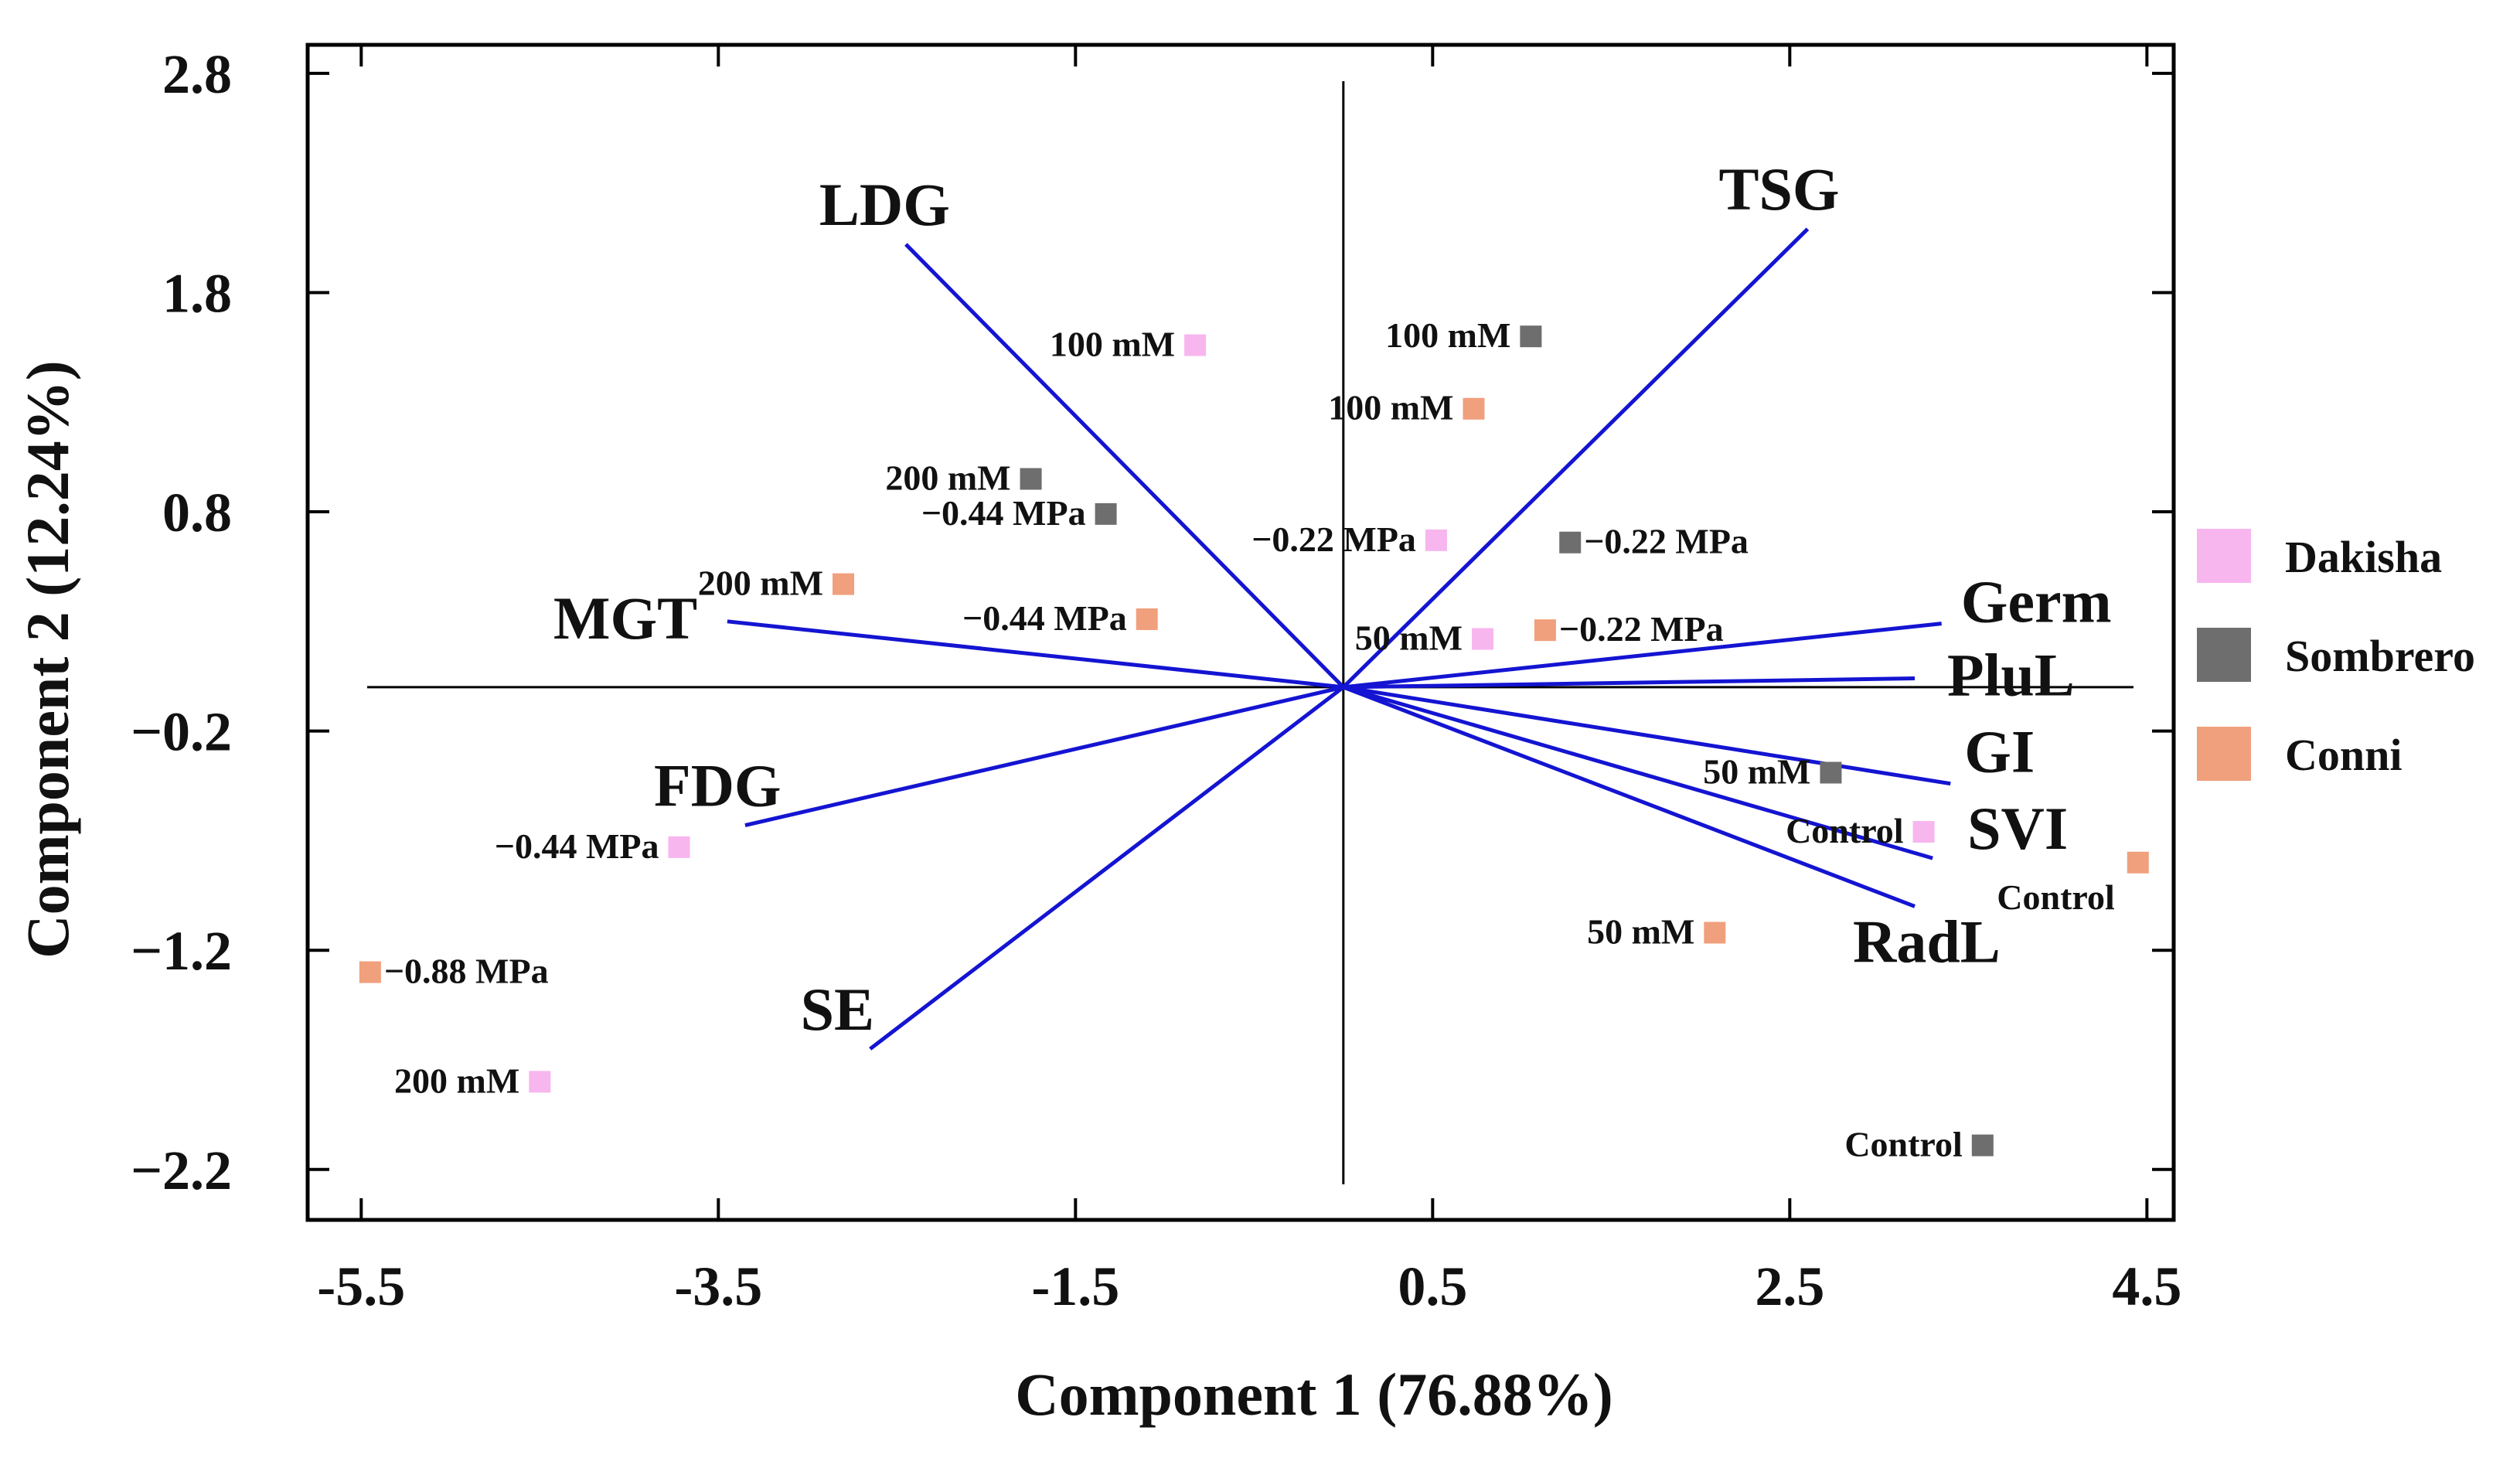 The width and height of the screenshot is (2520, 1458). Describe the element at coordinates (1927, 942) in the screenshot. I see `vector-label: RadL` at that location.